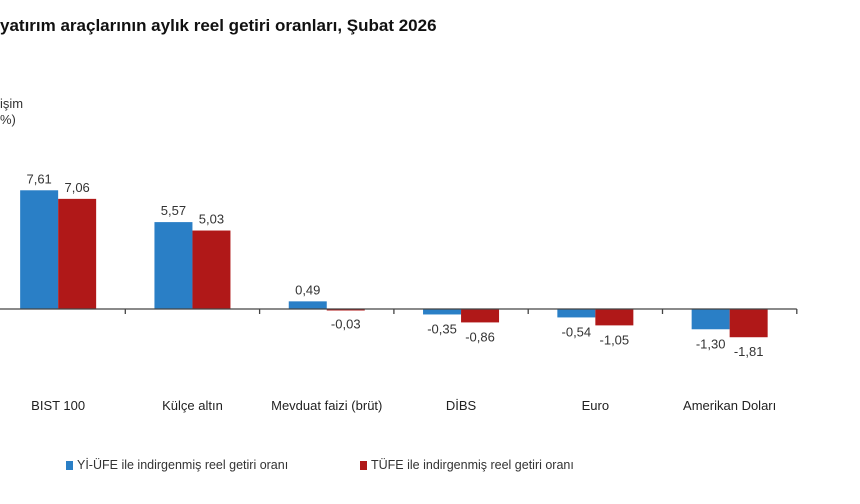  What do you see at coordinates (211, 219) in the screenshot?
I see `data-label: 5,03` at bounding box center [211, 219].